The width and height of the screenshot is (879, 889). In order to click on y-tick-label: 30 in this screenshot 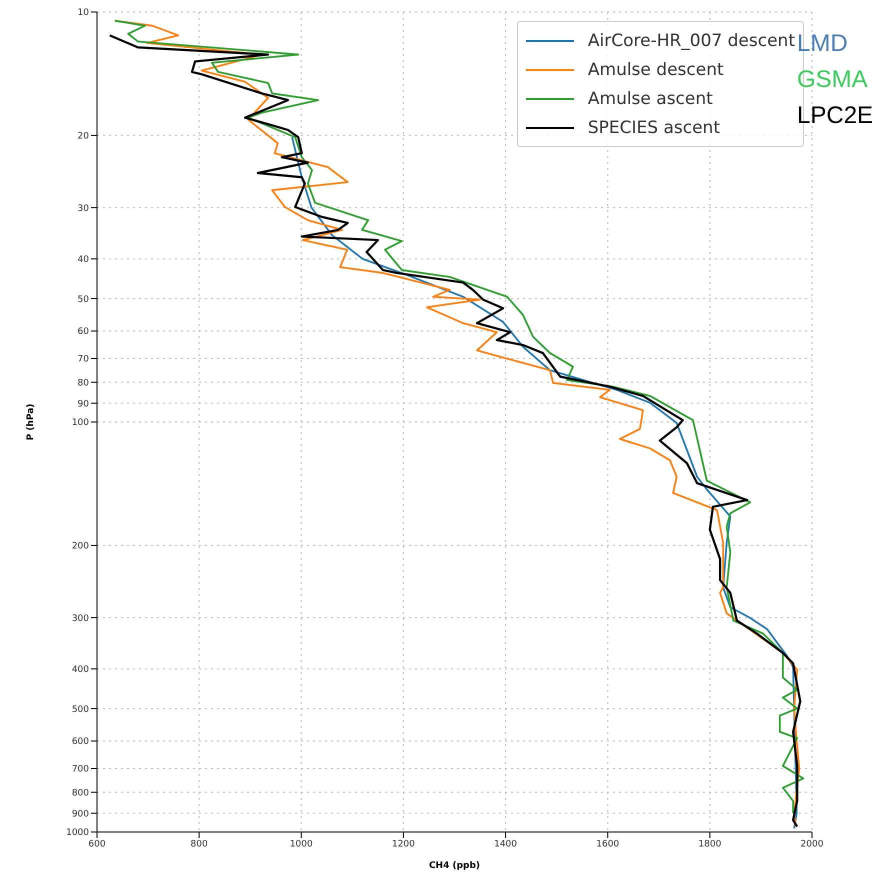, I will do `click(84, 209)`.